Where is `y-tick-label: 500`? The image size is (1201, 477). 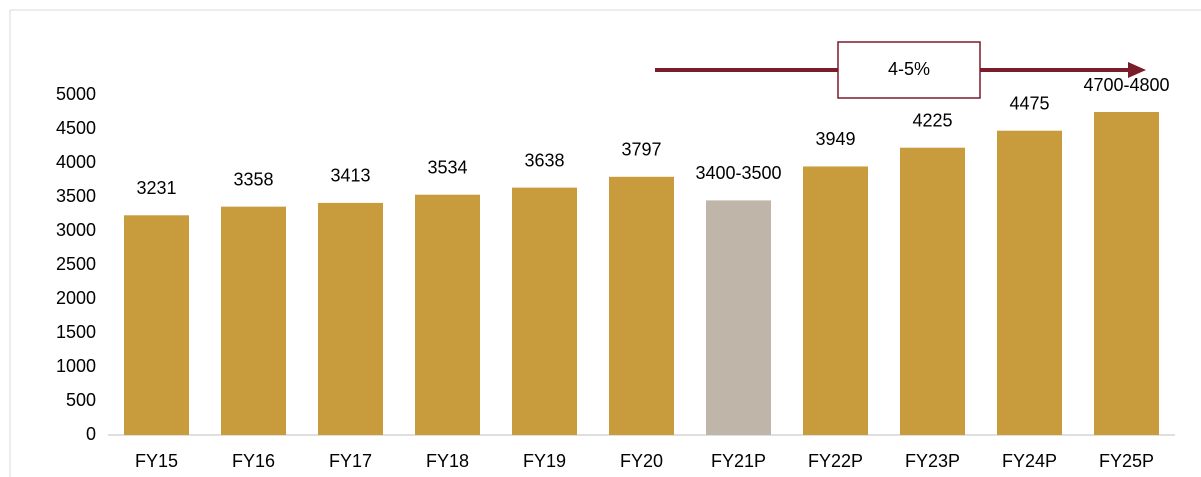
y-tick-label: 500 is located at coordinates (81, 400).